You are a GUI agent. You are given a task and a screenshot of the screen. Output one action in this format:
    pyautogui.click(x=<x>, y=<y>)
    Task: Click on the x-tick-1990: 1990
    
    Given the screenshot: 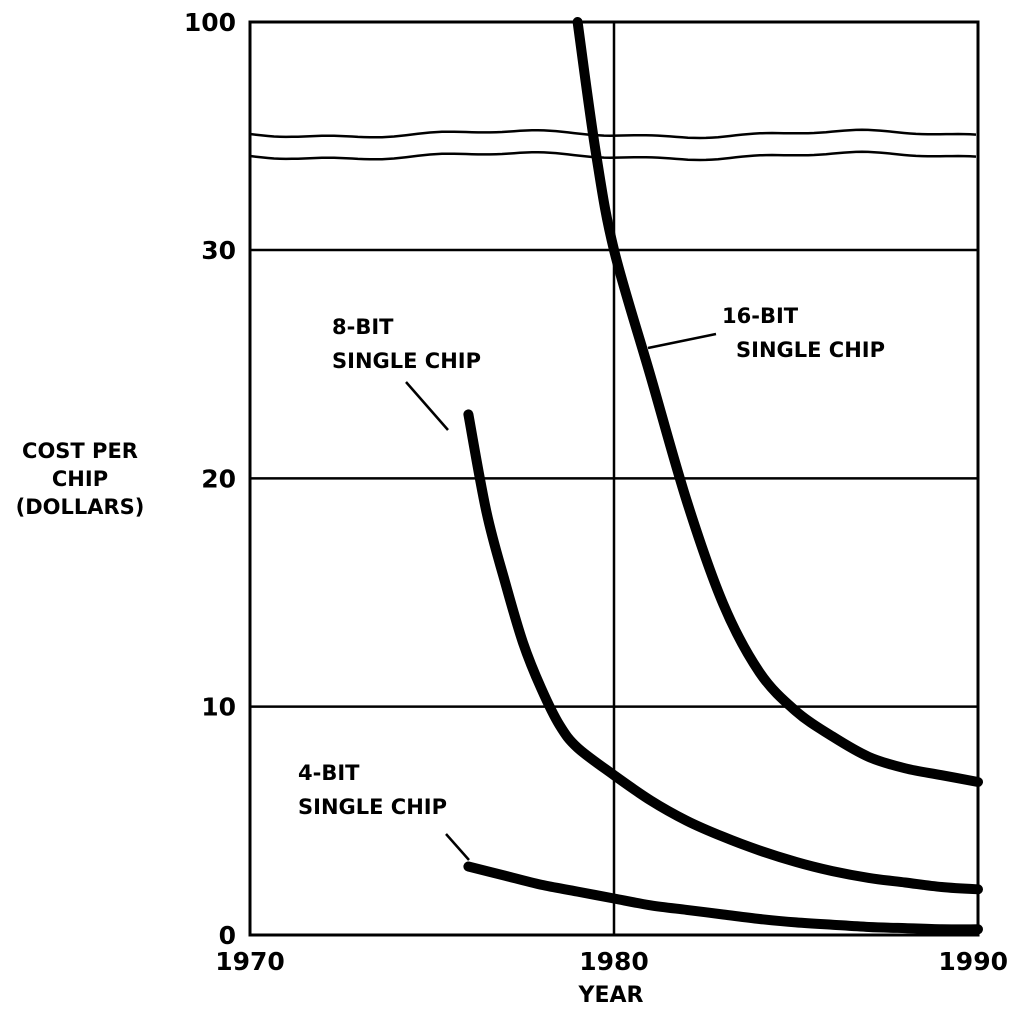 What is the action you would take?
    pyautogui.click(x=973, y=961)
    